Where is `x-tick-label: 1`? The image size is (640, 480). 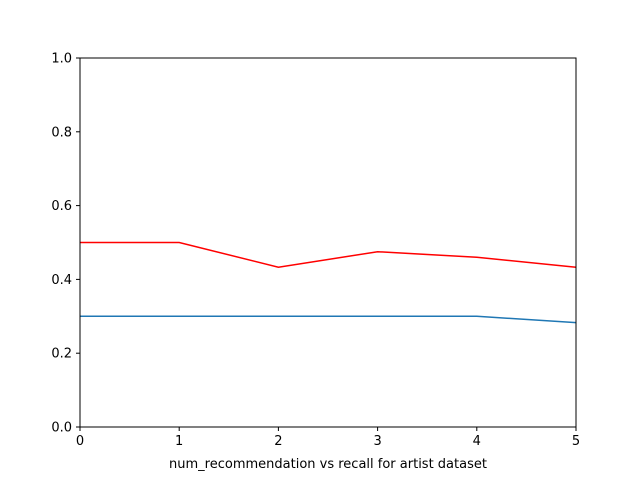 x-tick-label: 1 is located at coordinates (179, 441).